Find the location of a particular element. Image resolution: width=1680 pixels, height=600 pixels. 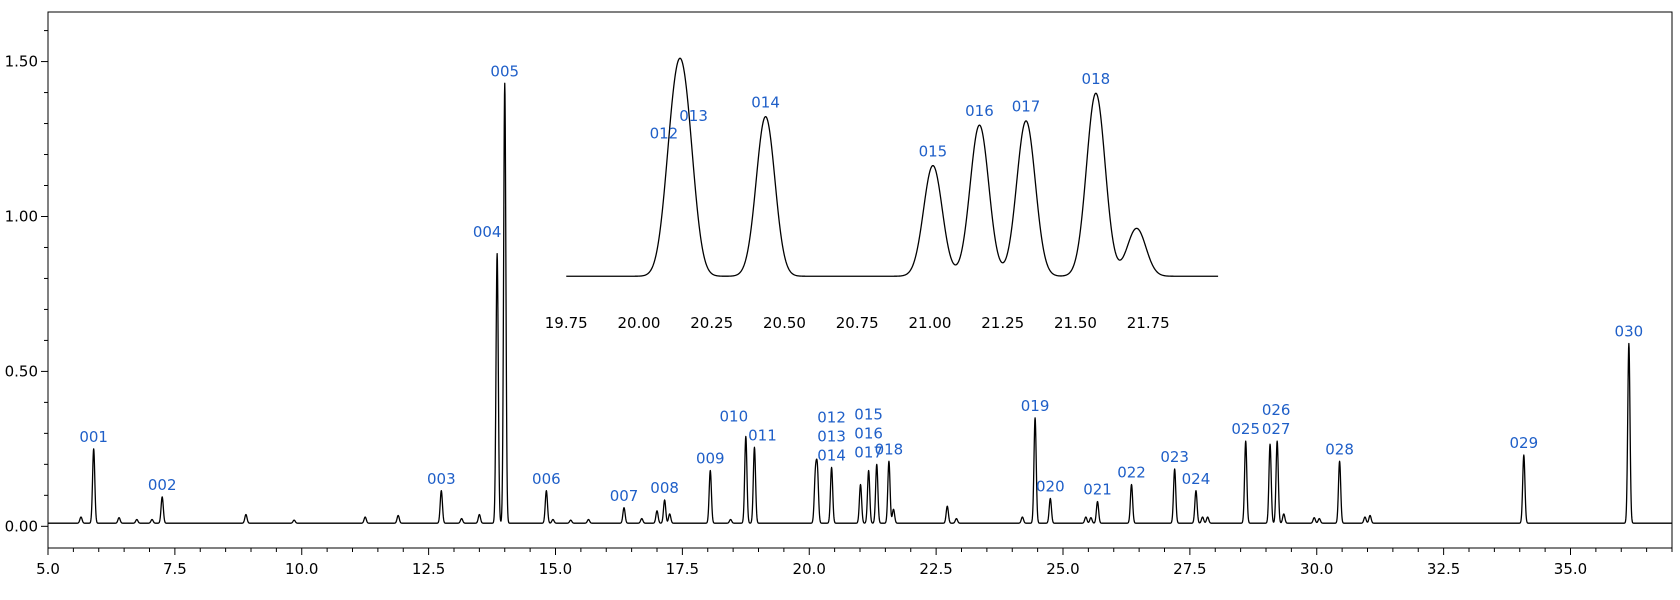

inset-peak-label-013: 013 is located at coordinates (693, 116).